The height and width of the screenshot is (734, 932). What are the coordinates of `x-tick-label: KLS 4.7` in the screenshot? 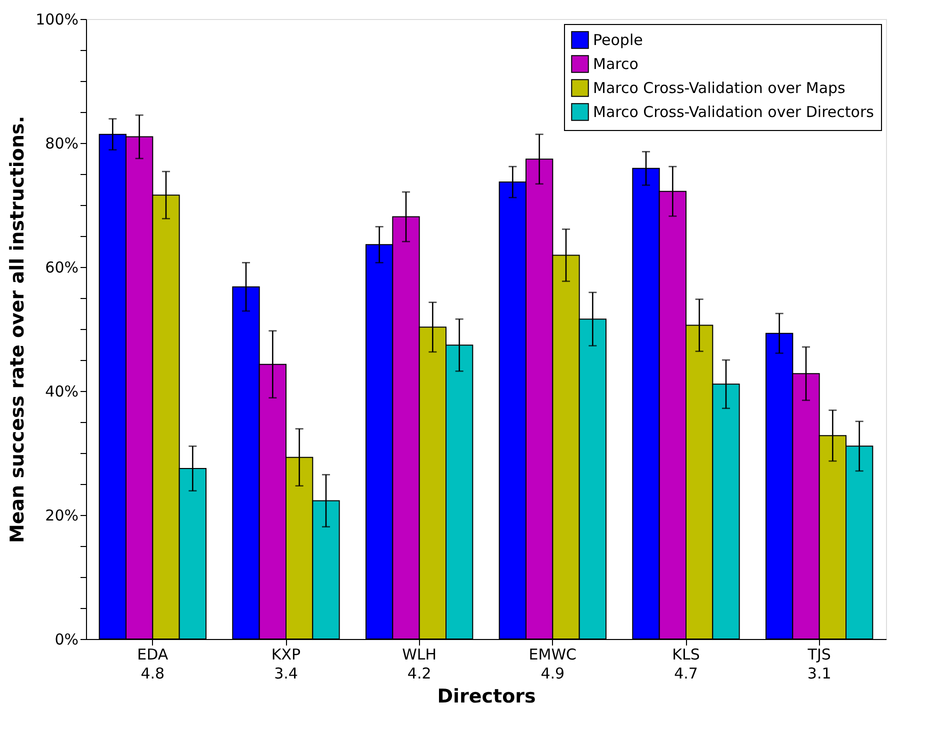 It's located at (686, 664).